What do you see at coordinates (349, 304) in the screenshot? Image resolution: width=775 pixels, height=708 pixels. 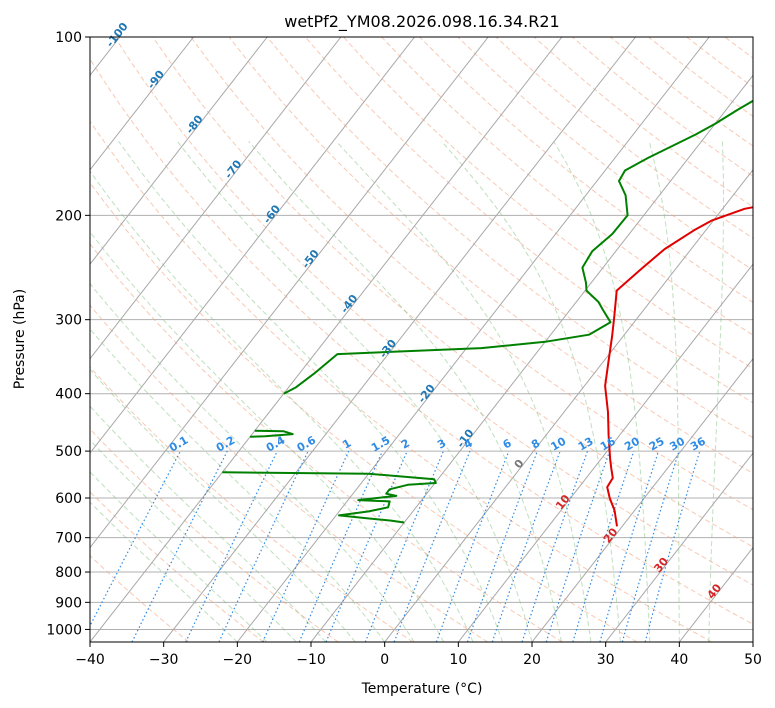 I see `isotherm-label: -40` at bounding box center [349, 304].